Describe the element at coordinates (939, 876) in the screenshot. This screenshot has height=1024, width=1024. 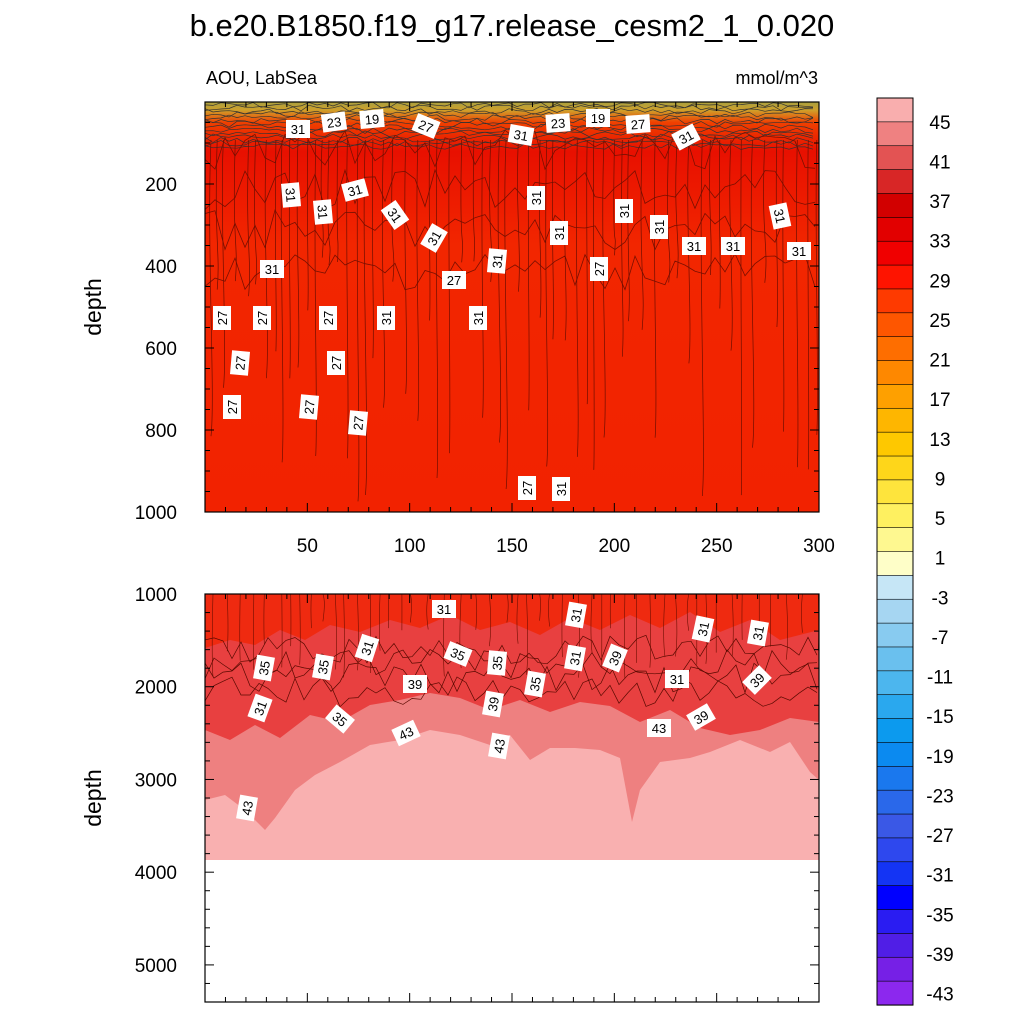
I see `colorbar-label: -31` at that location.